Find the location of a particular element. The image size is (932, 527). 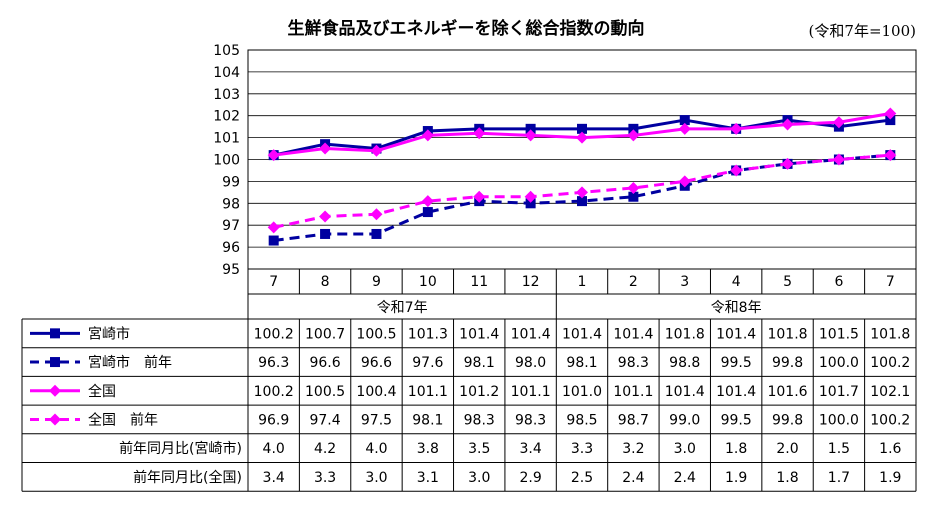

y-tick-label: 97 is located at coordinates (231, 226).